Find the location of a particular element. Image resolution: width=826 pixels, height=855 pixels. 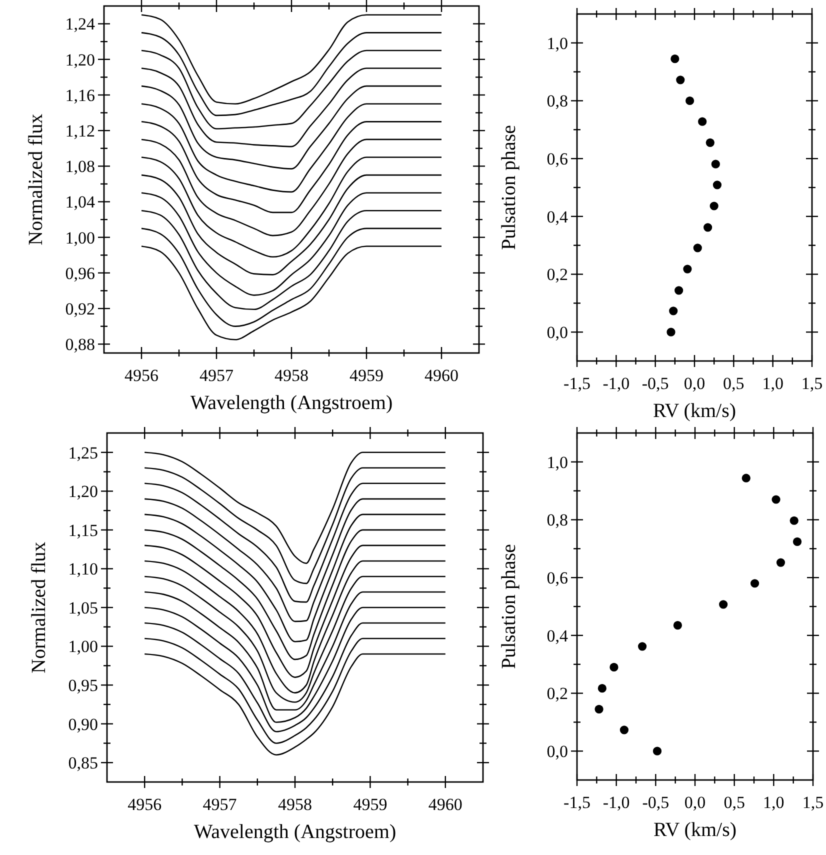

y-tick-label: 0,96 is located at coordinates (80, 273).